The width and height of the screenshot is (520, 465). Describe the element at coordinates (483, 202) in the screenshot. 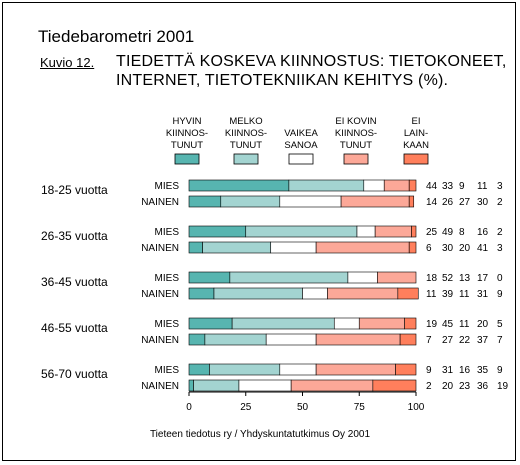

I see `value-label-1-2-4: 30` at that location.